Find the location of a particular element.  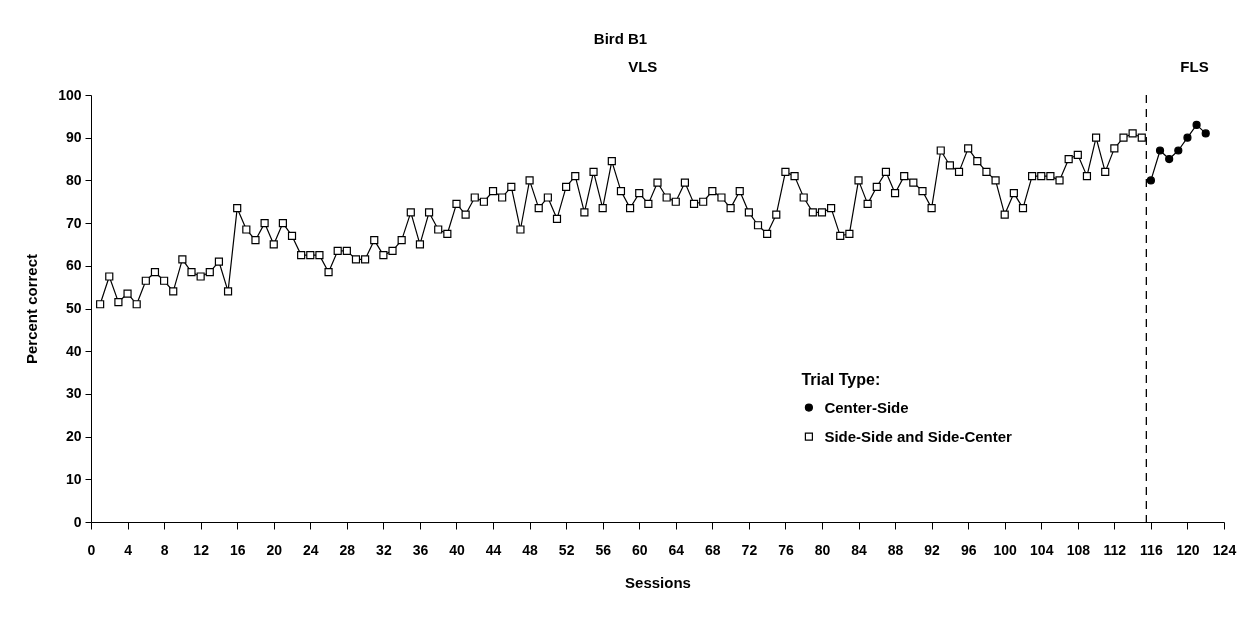

x-tick-label: 96 is located at coordinates (968, 549).